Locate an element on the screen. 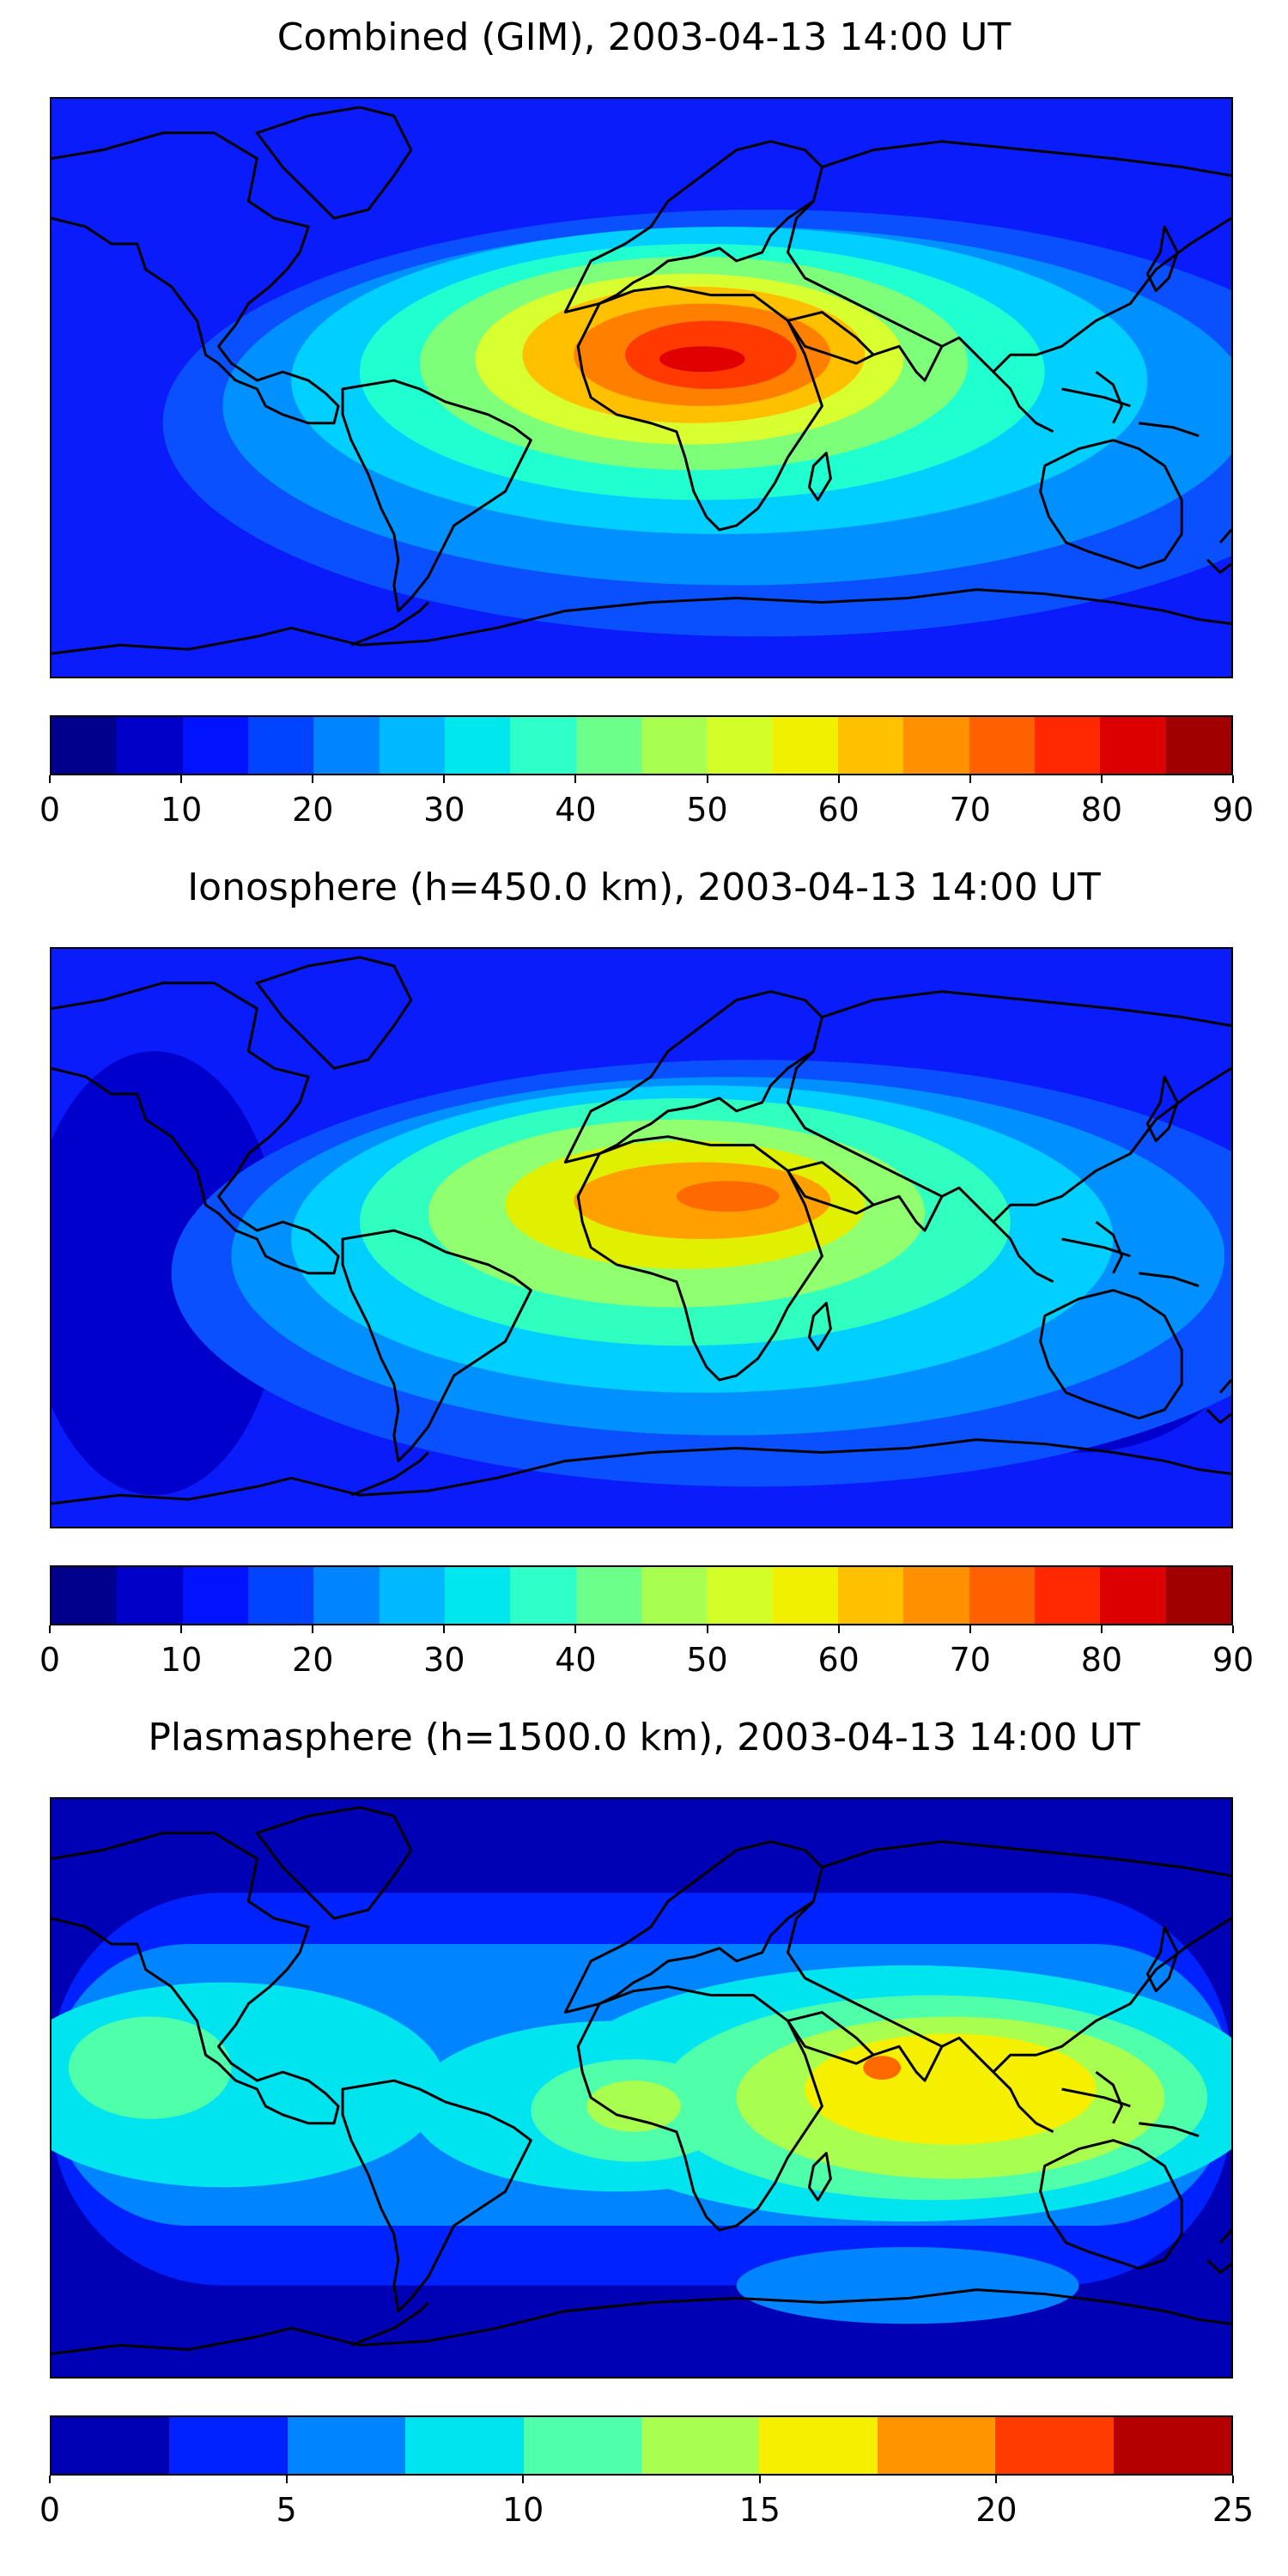 Image resolution: width=1288 pixels, height=2576 pixels. colorbar-ticks: 0 5 10 15 20 25 is located at coordinates (647, 2502).